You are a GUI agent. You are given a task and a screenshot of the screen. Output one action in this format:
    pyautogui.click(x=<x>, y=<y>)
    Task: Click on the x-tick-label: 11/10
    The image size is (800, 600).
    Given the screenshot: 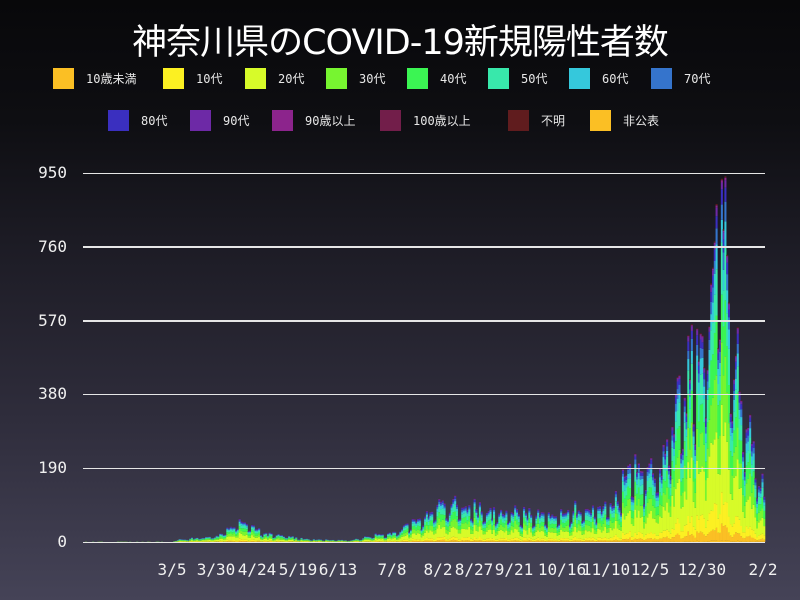 What is the action you would take?
    pyautogui.click(x=606, y=569)
    